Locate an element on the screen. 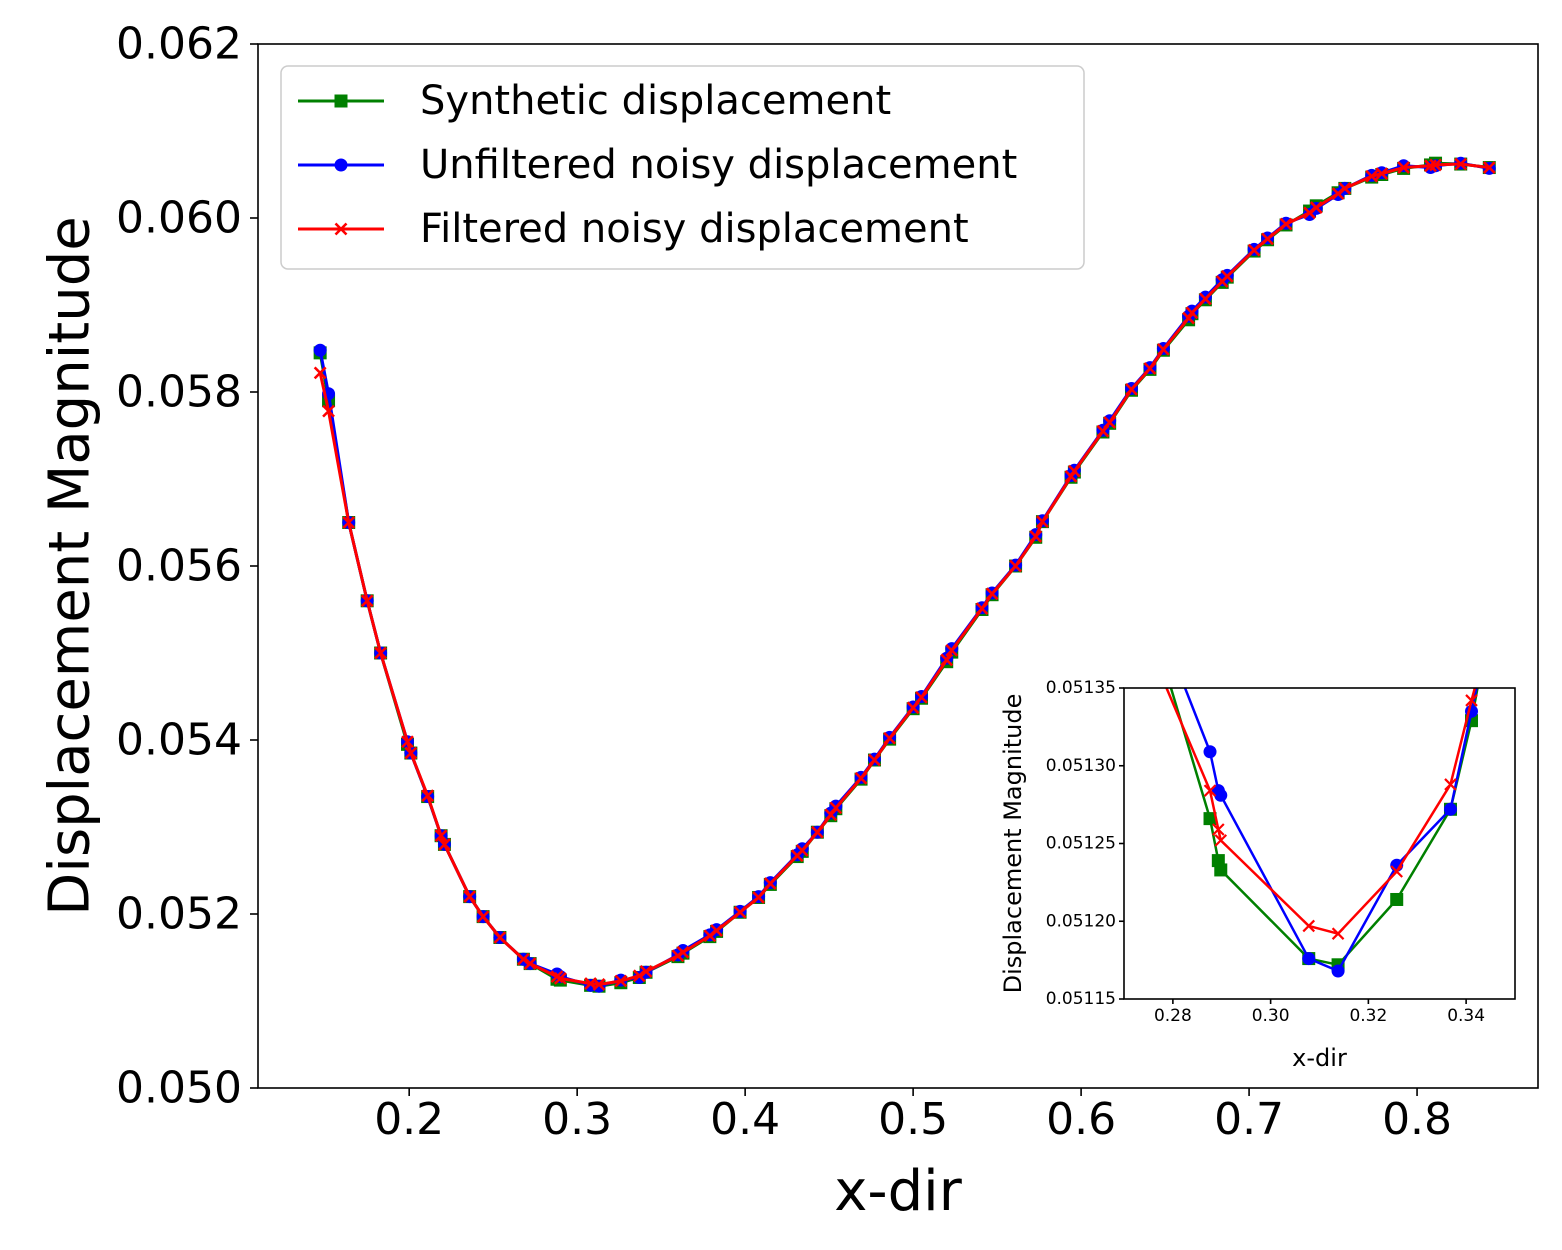  inset-series-group is located at coordinates (1322, 833).